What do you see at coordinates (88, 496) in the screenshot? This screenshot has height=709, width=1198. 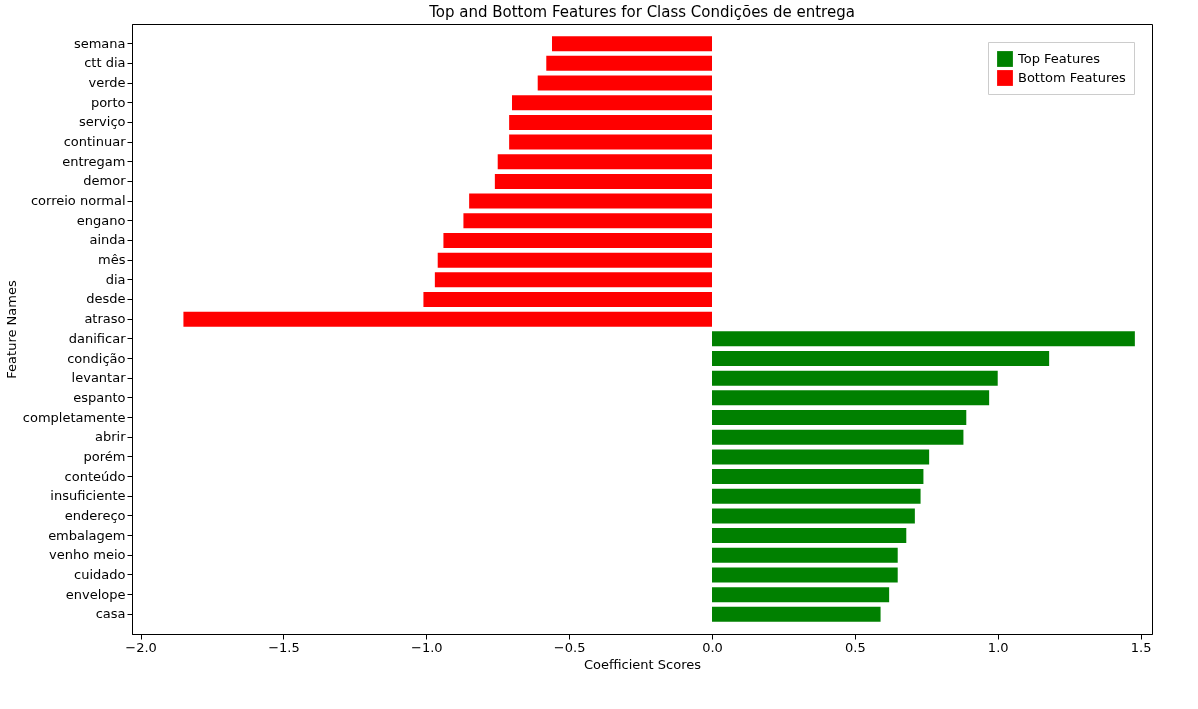 I see `y-tick-label: insuficiente` at bounding box center [88, 496].